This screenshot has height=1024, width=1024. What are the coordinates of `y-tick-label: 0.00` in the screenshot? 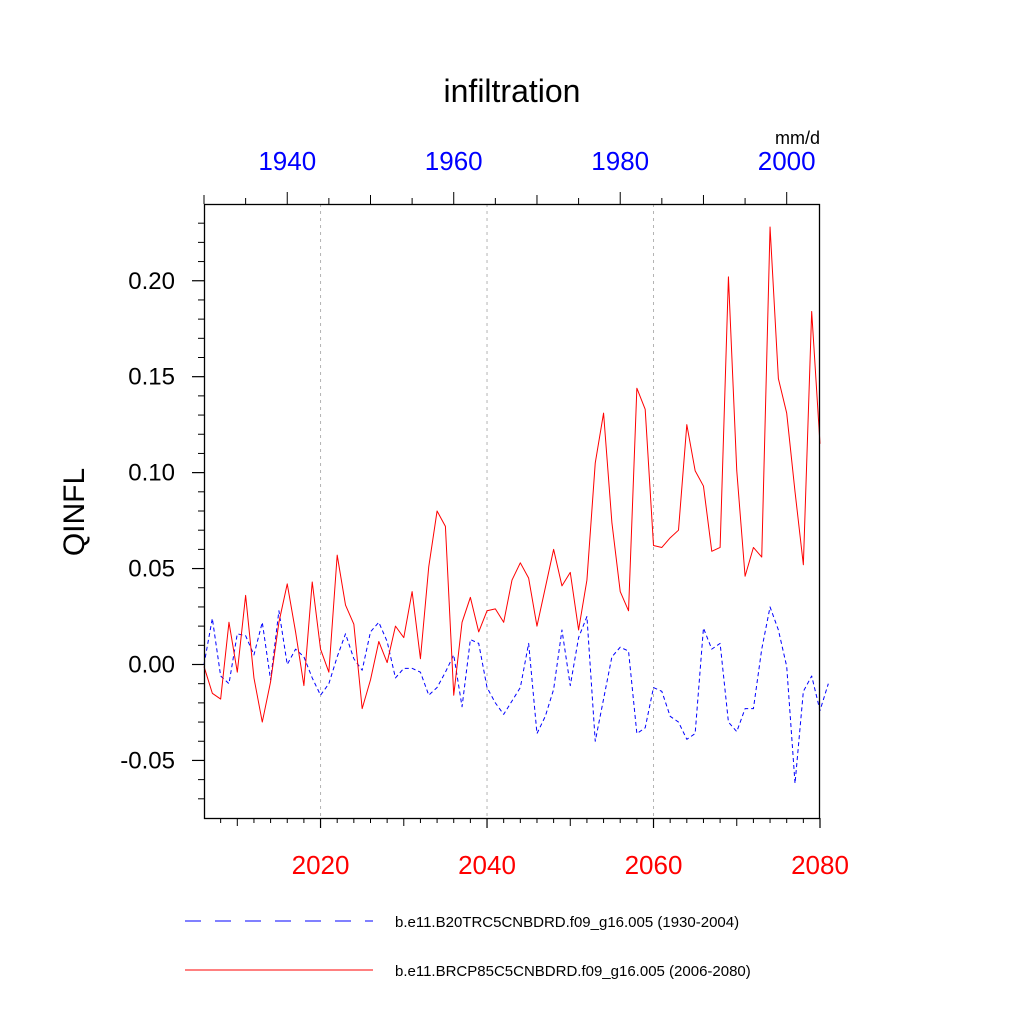 It's located at (151, 665).